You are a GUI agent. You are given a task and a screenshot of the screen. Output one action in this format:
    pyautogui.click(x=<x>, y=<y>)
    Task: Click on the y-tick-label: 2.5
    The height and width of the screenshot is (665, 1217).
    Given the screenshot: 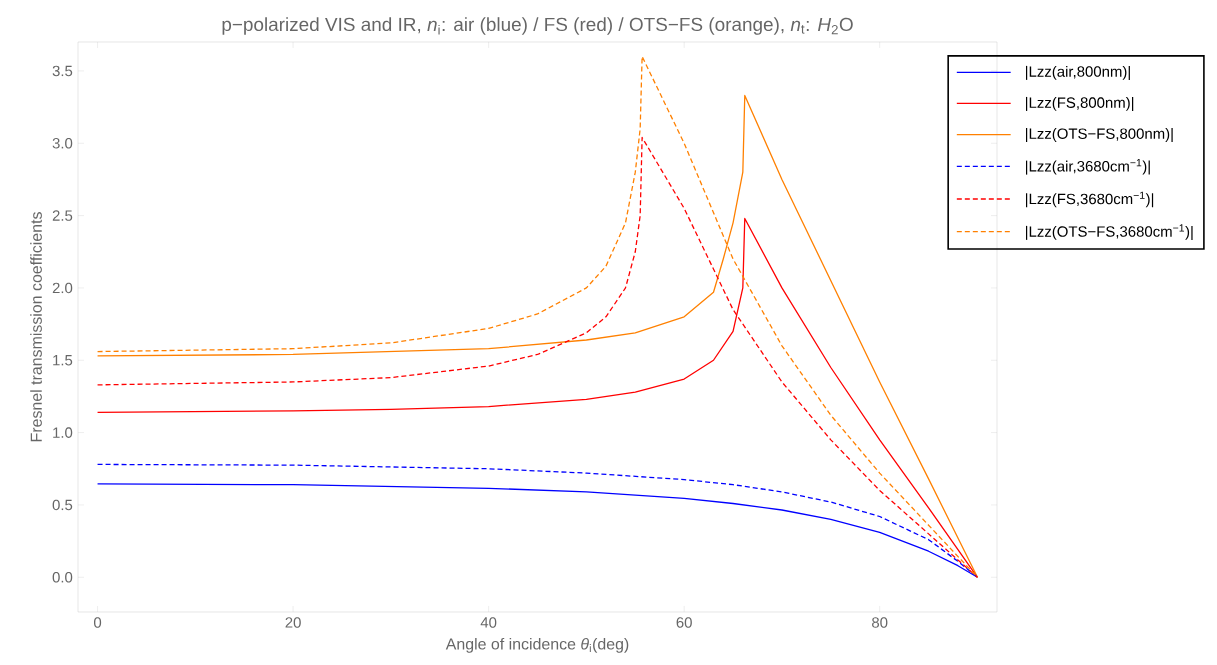 What is the action you would take?
    pyautogui.click(x=62, y=215)
    